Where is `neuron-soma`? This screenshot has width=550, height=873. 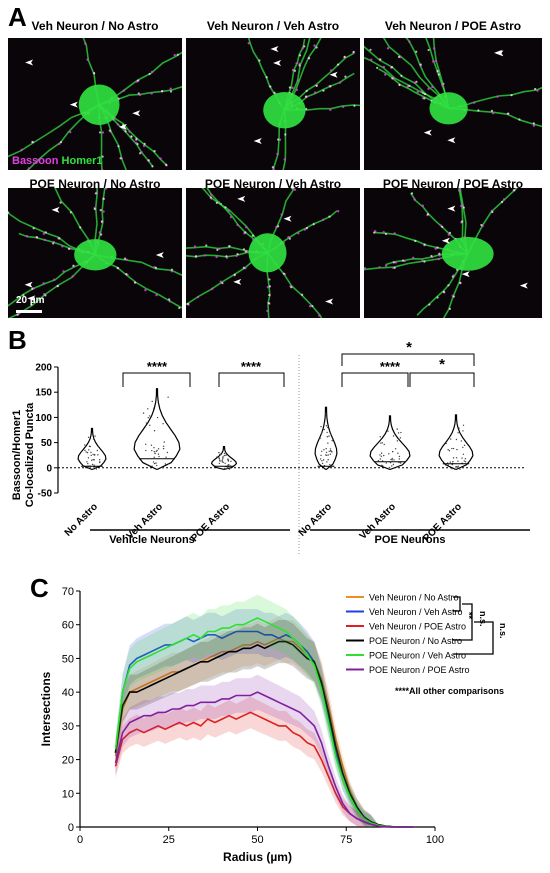
neuron-soma is located at coordinates (99, 105).